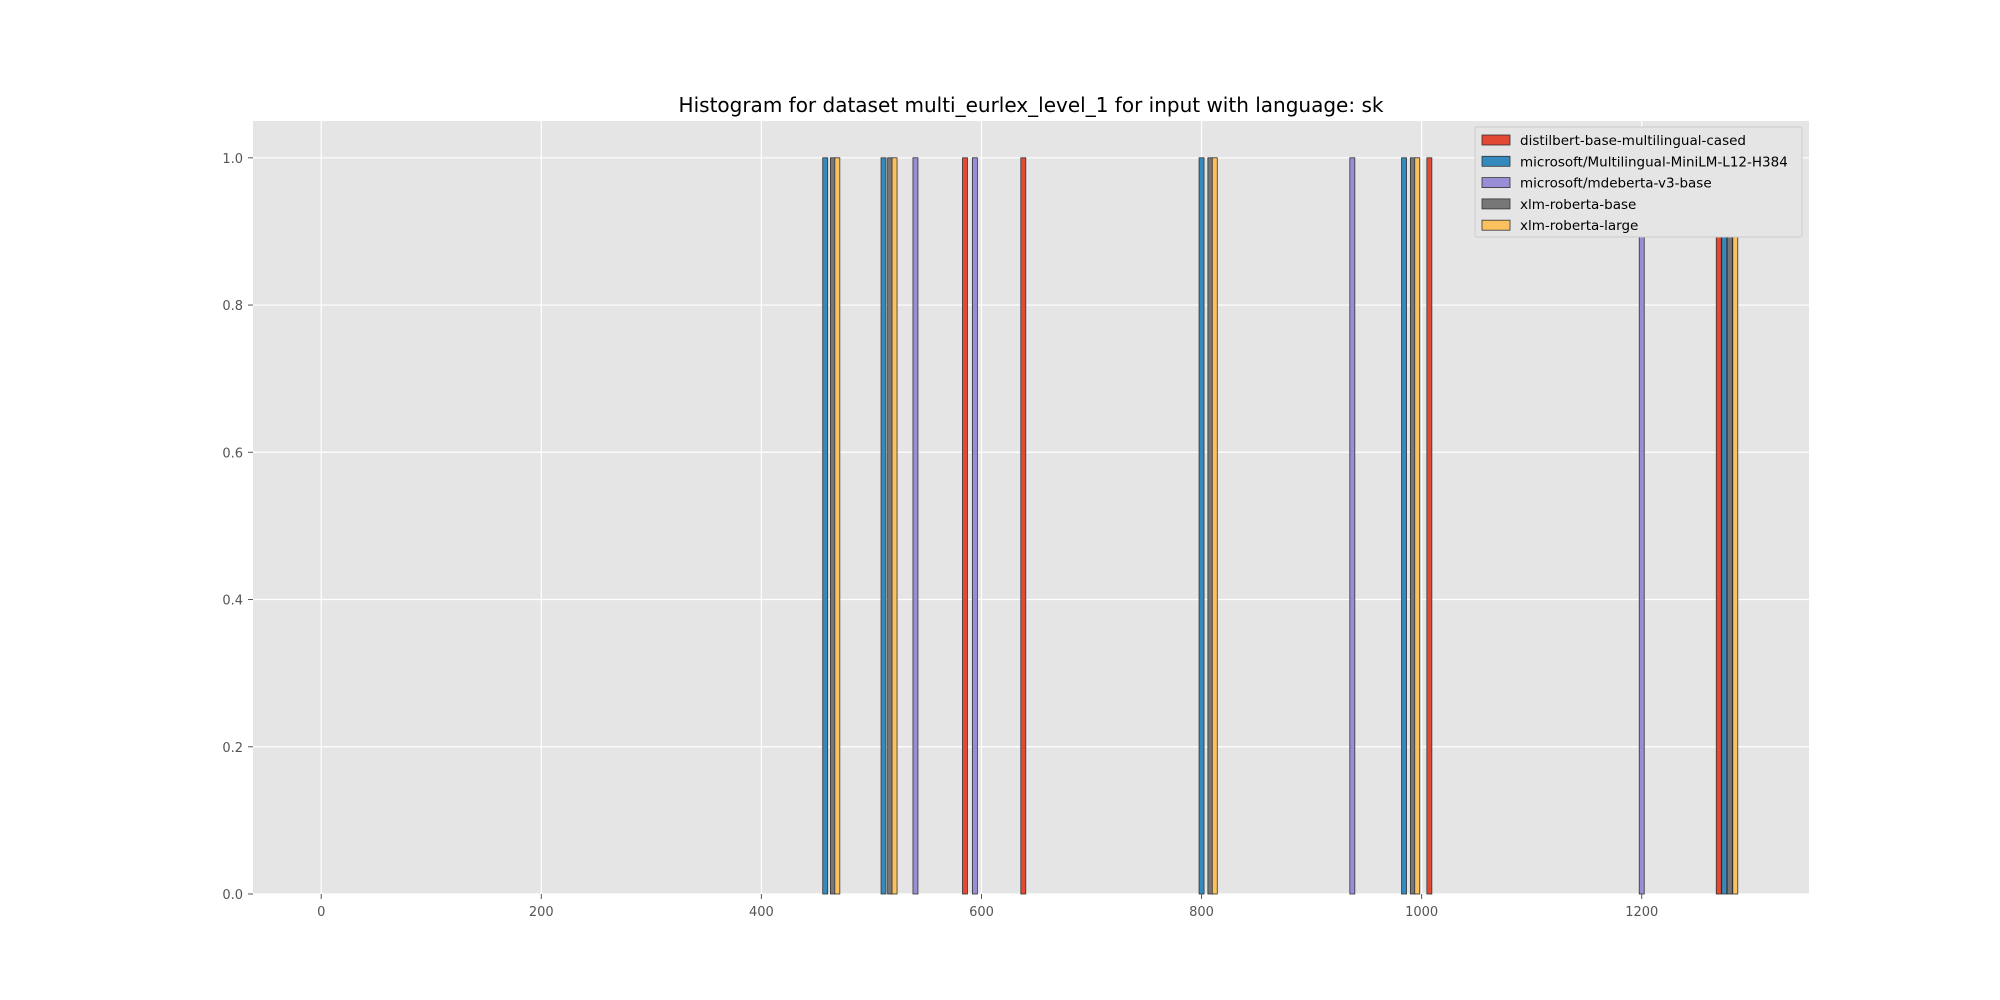 Image resolution: width=2000 pixels, height=1000 pixels. Describe the element at coordinates (1654, 162) in the screenshot. I see `legend-label: microsoft/Multilingual-MiniLM-L12-H384` at that location.